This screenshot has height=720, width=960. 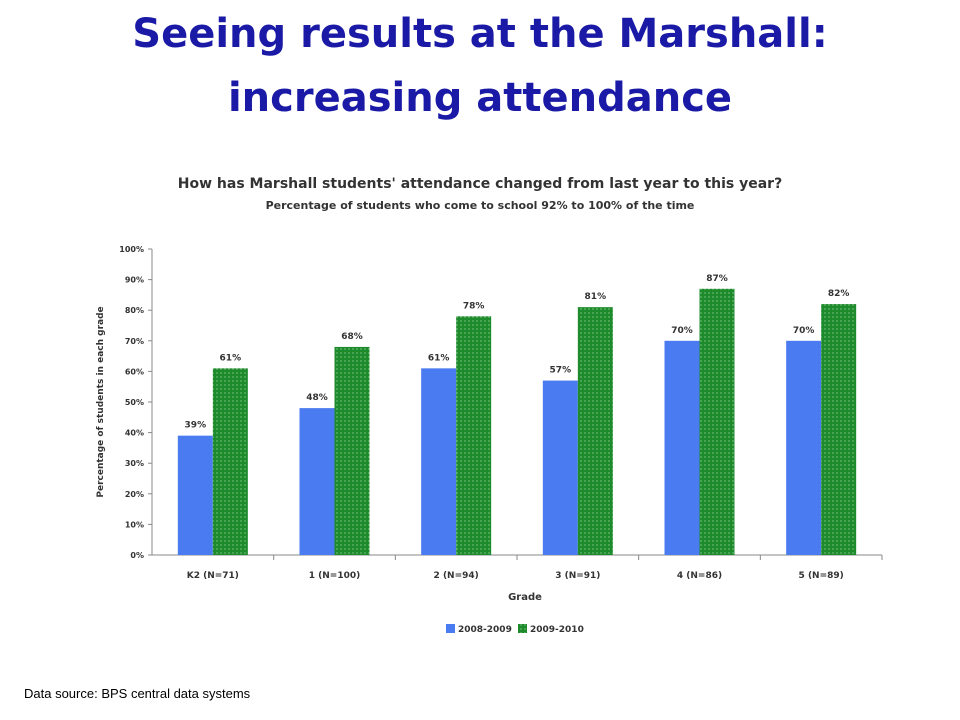 I want to click on y-axis-label: Percentage of students in each grade, so click(x=101, y=401).